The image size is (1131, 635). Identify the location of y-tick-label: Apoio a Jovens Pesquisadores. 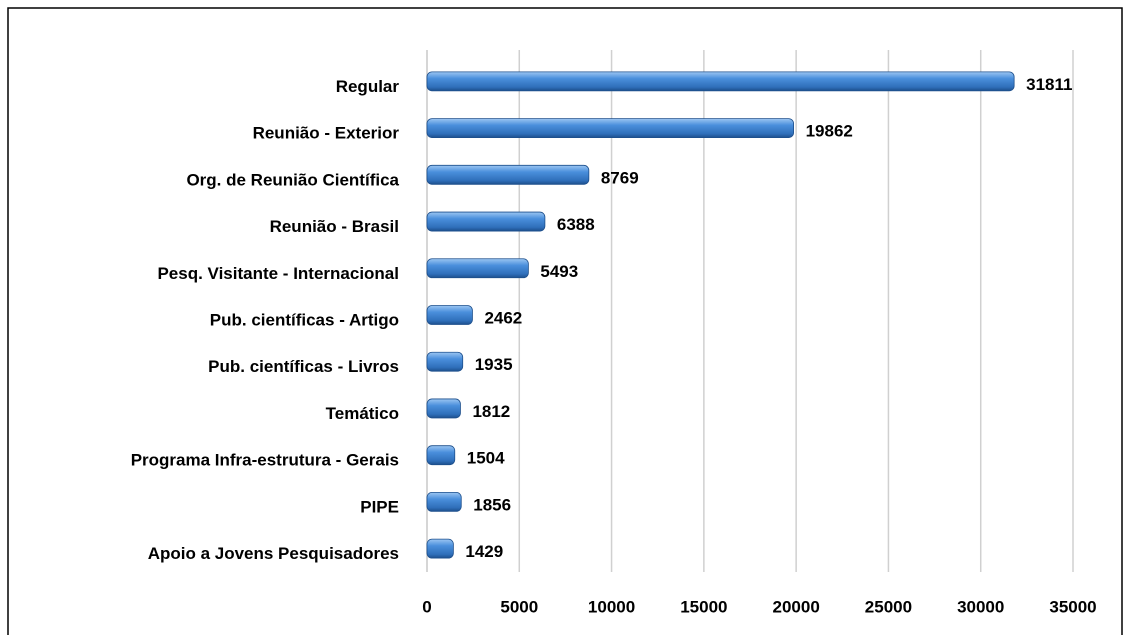
(273, 553).